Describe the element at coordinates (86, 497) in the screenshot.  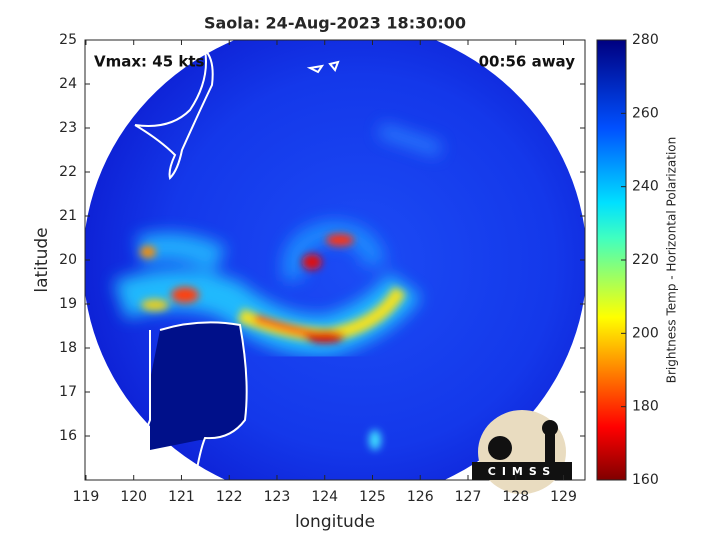
I see `x-tick-label: 119` at that location.